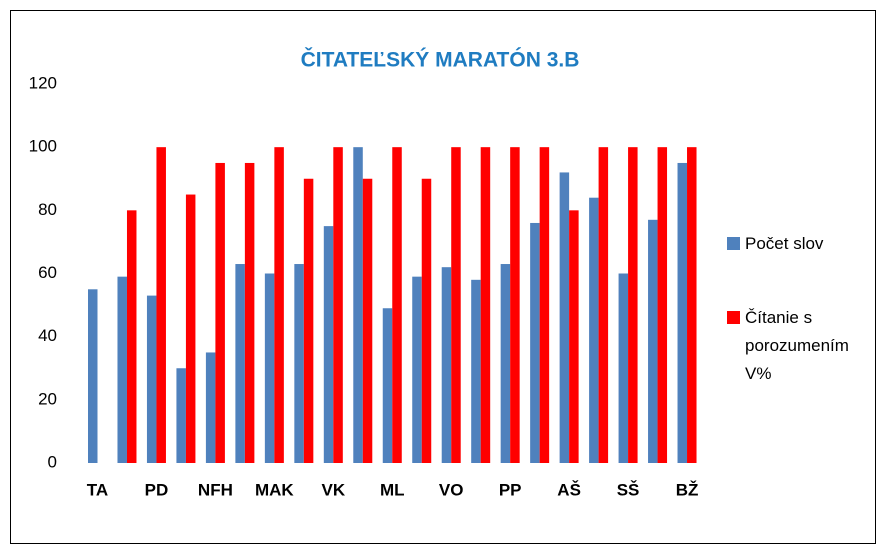  What do you see at coordinates (43, 146) in the screenshot?
I see `y-tick-label: 100` at bounding box center [43, 146].